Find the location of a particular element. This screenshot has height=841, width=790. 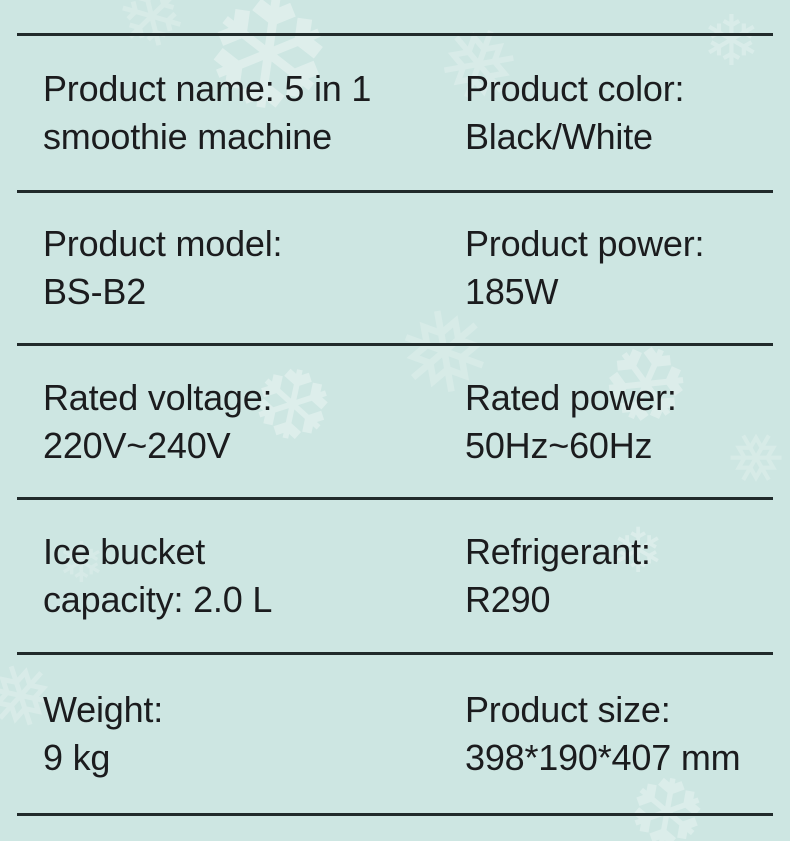

spec-cell-product-model: Product model: BS-B2 is located at coordinates (241, 268).